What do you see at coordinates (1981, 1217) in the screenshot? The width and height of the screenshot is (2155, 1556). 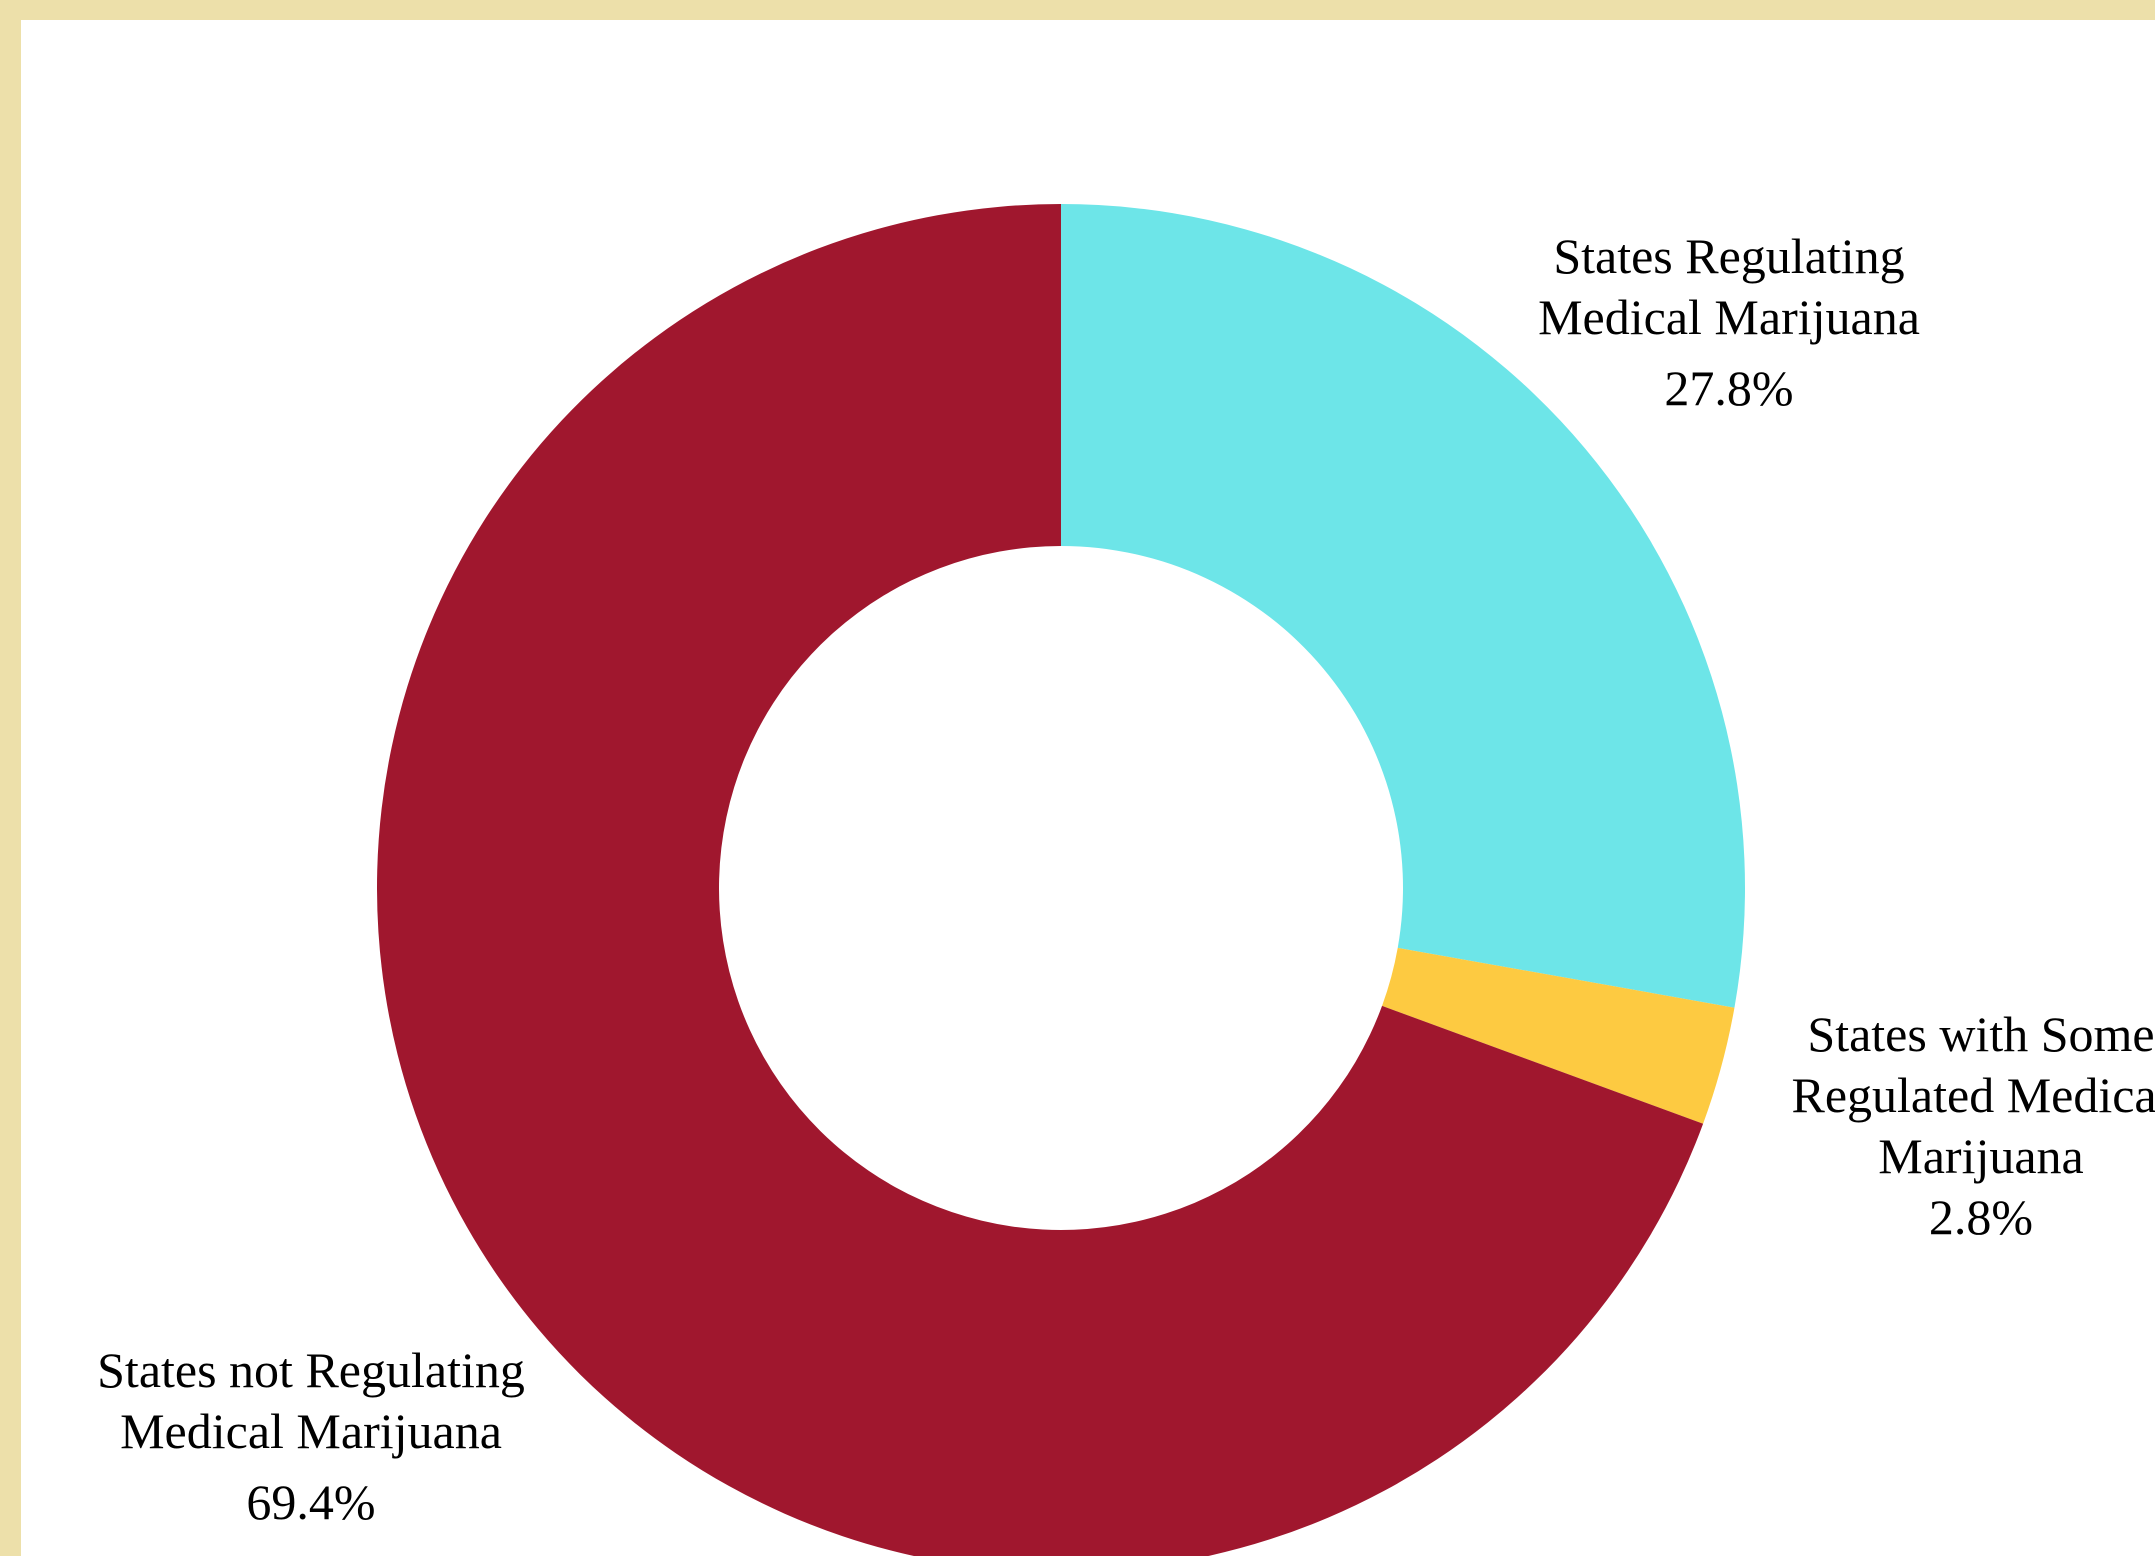 I see `label-states-some-value: 2.8%` at bounding box center [1981, 1217].